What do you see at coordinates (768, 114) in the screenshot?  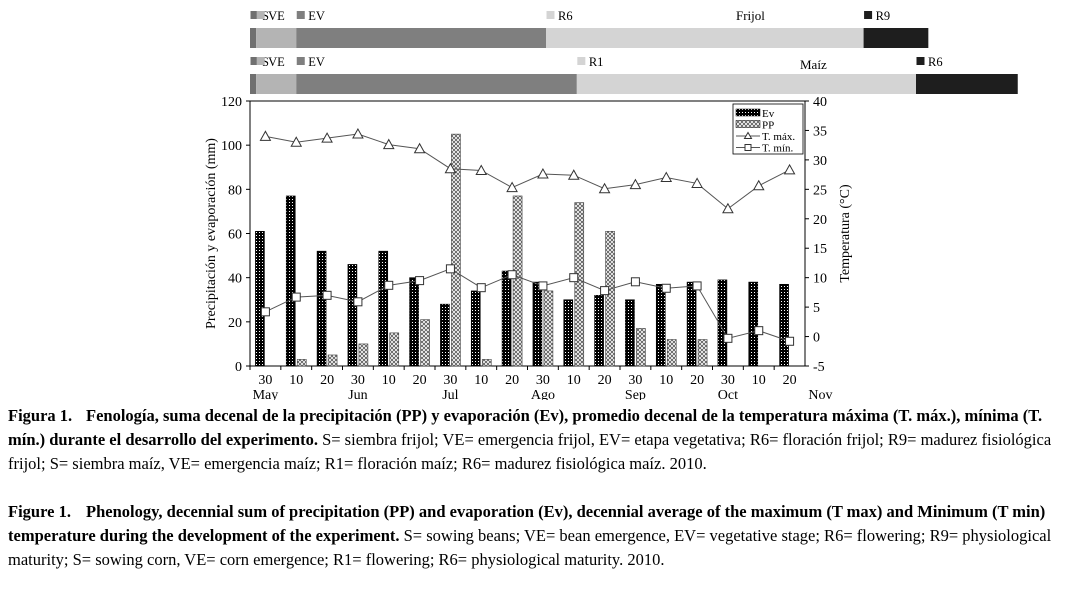 I see `legend-label: Ev` at bounding box center [768, 114].